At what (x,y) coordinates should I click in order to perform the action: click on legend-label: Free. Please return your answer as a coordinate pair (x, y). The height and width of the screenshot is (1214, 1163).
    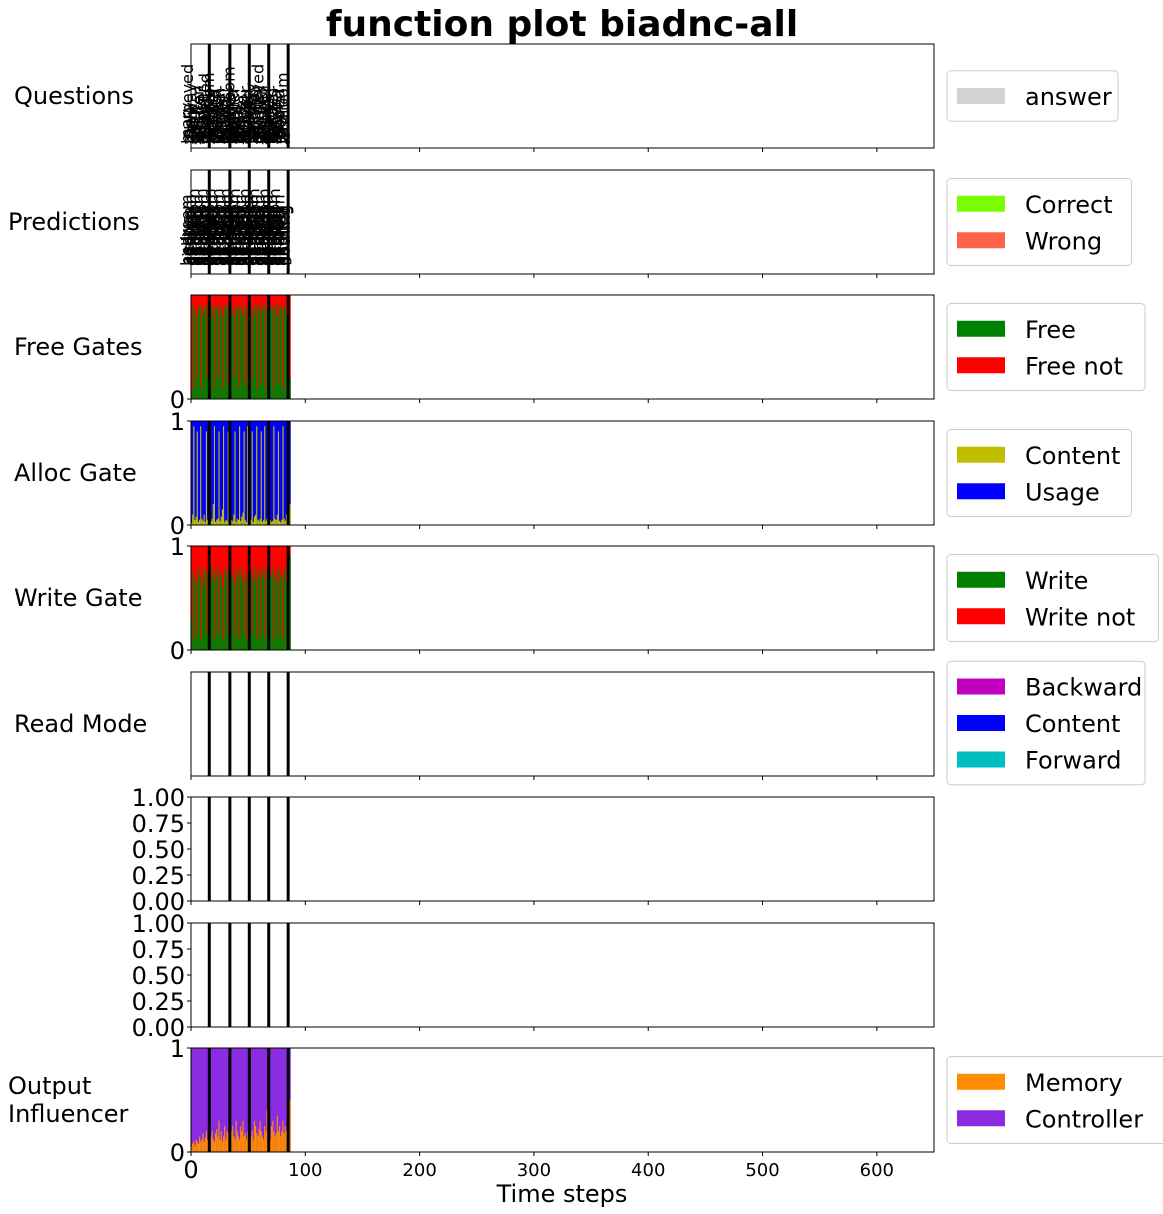
    Looking at the image, I should click on (1050, 330).